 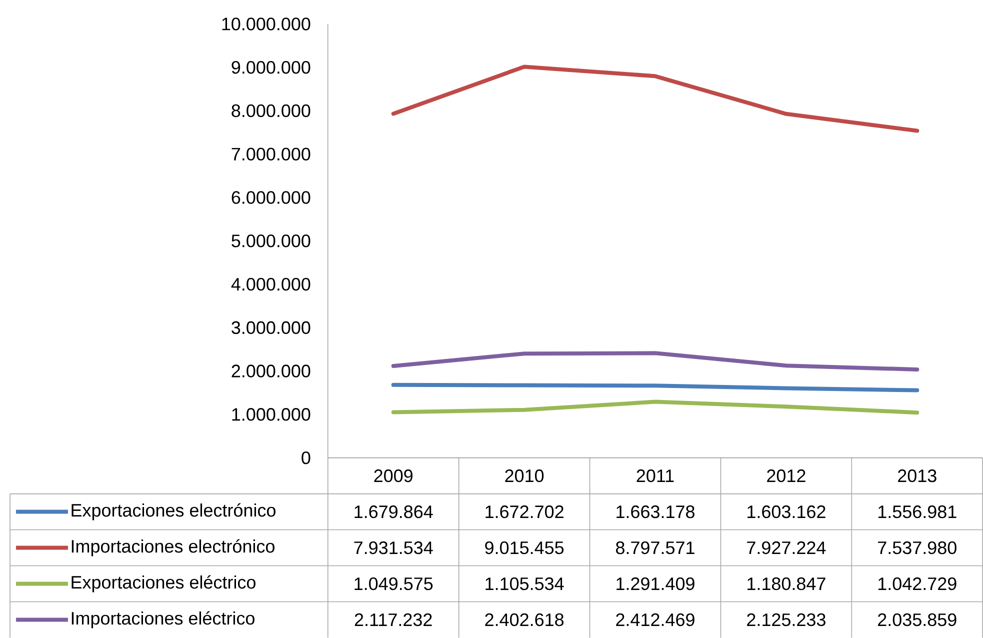 What do you see at coordinates (163, 619) in the screenshot?
I see `legend-label: Importaciones eléctrico` at bounding box center [163, 619].